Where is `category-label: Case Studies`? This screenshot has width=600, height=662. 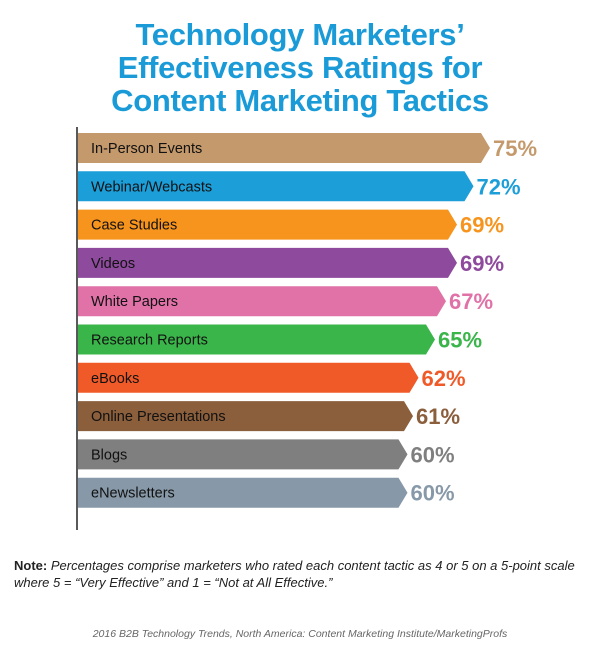 category-label: Case Studies is located at coordinates (134, 226).